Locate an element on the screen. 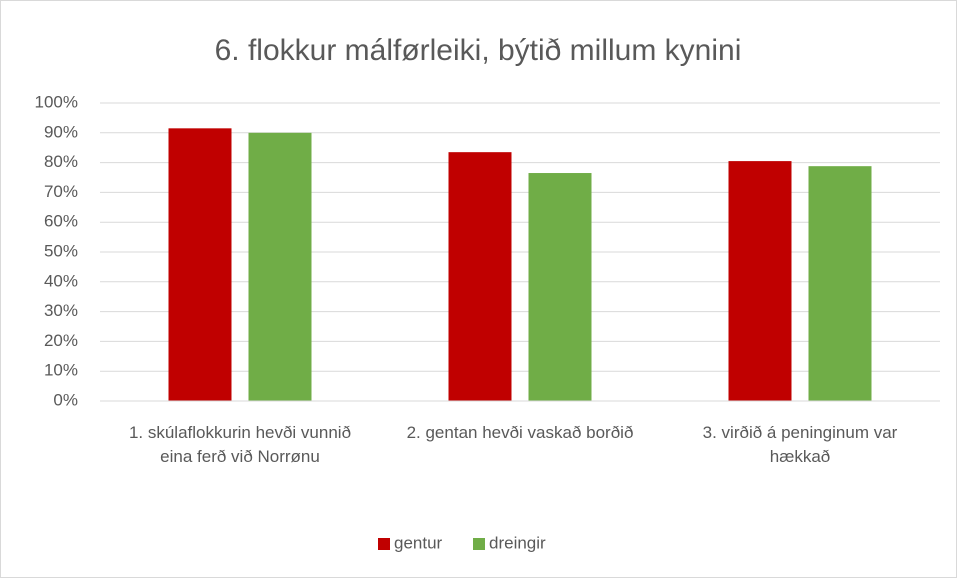  x-tick-label: 3. virðið á peninginum var hækkað is located at coordinates (800, 444).